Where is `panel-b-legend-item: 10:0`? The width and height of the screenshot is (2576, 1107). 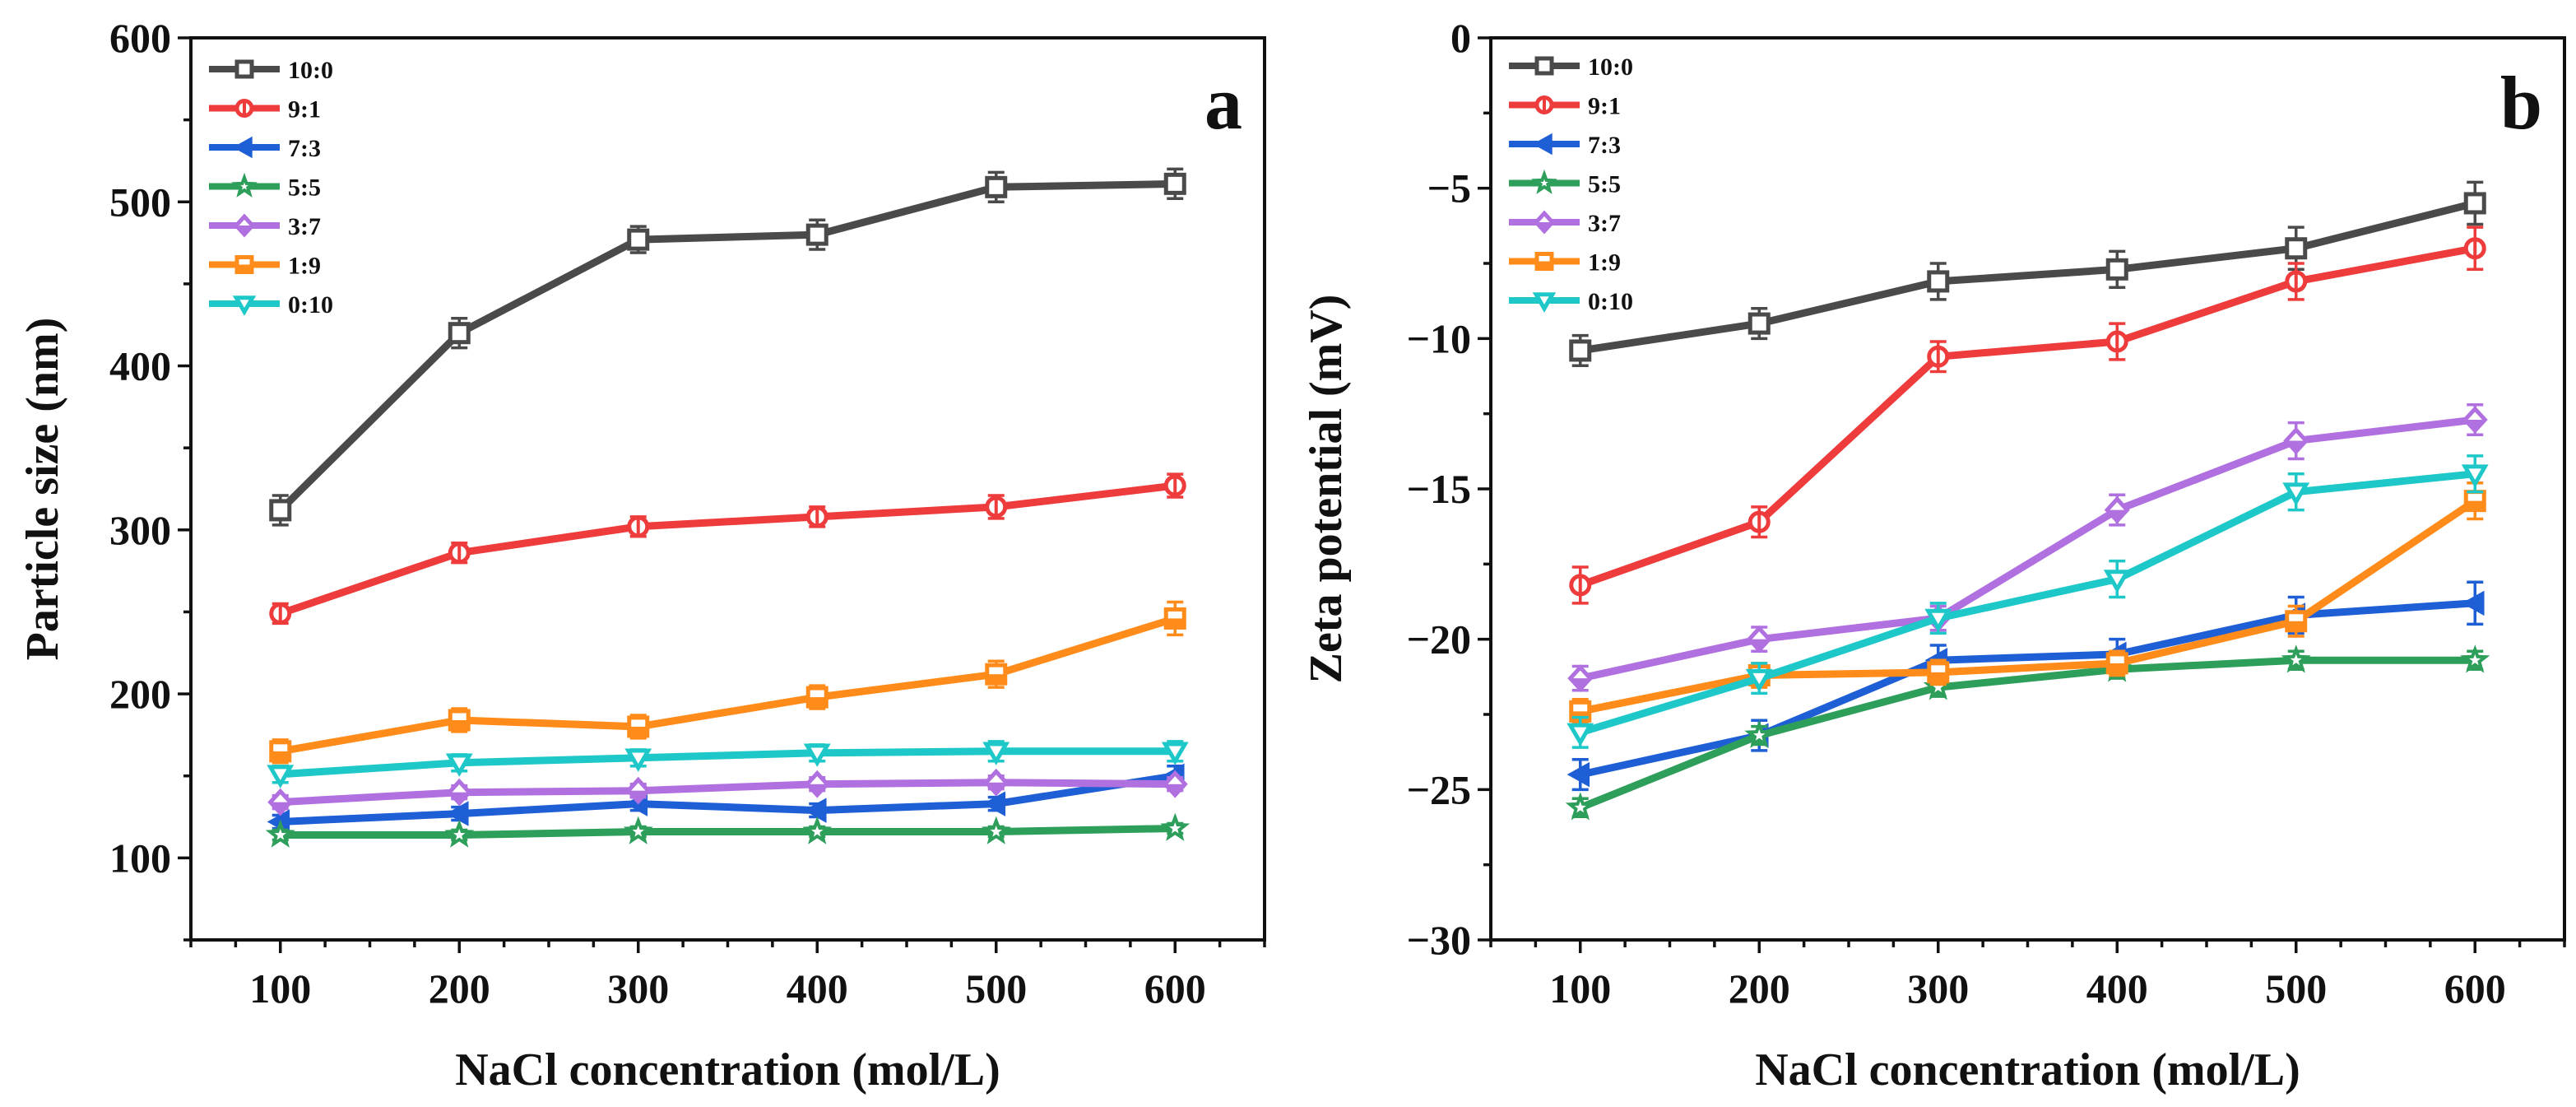 panel-b-legend-item: 10:0 is located at coordinates (1571, 67).